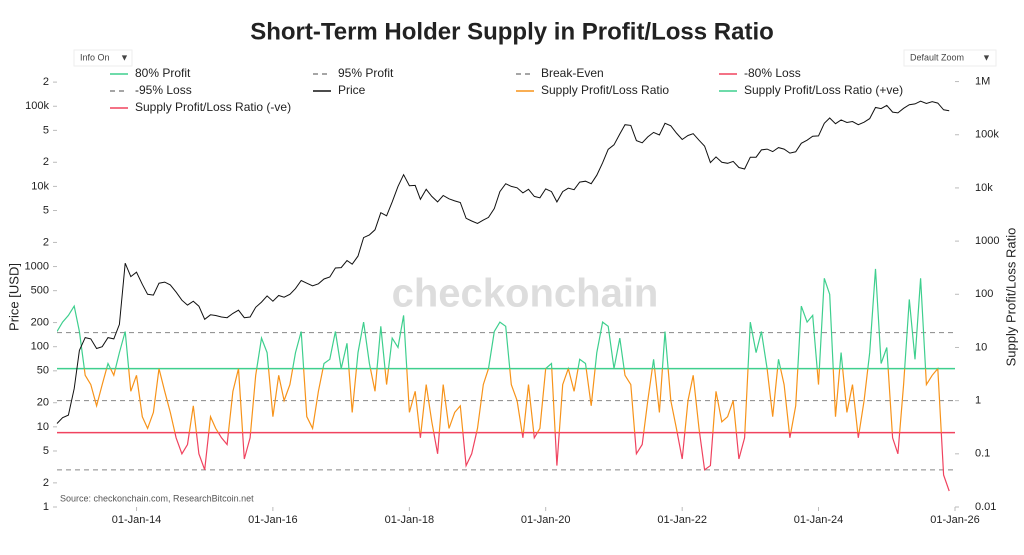  I want to click on zoom-button-label: Default Zoom, so click(937, 57).